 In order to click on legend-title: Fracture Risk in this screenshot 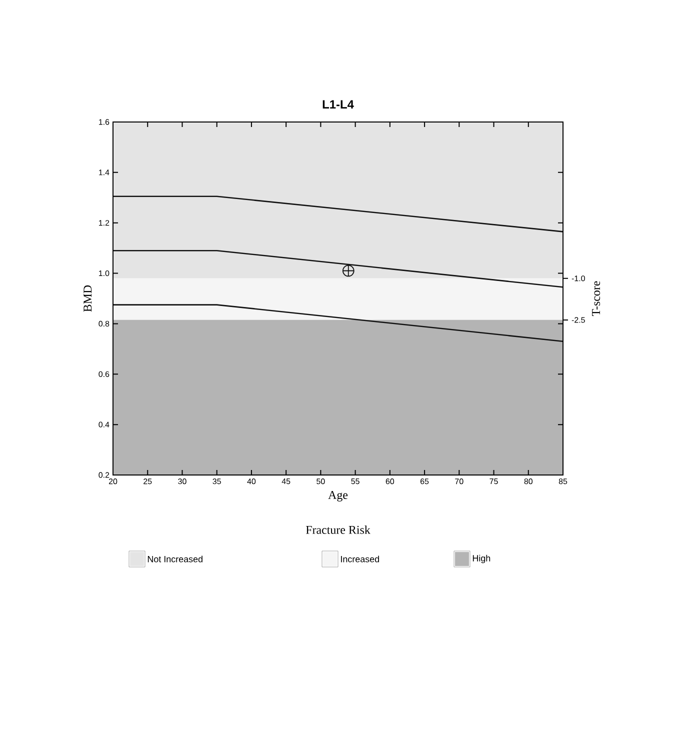, I will do `click(338, 530)`.